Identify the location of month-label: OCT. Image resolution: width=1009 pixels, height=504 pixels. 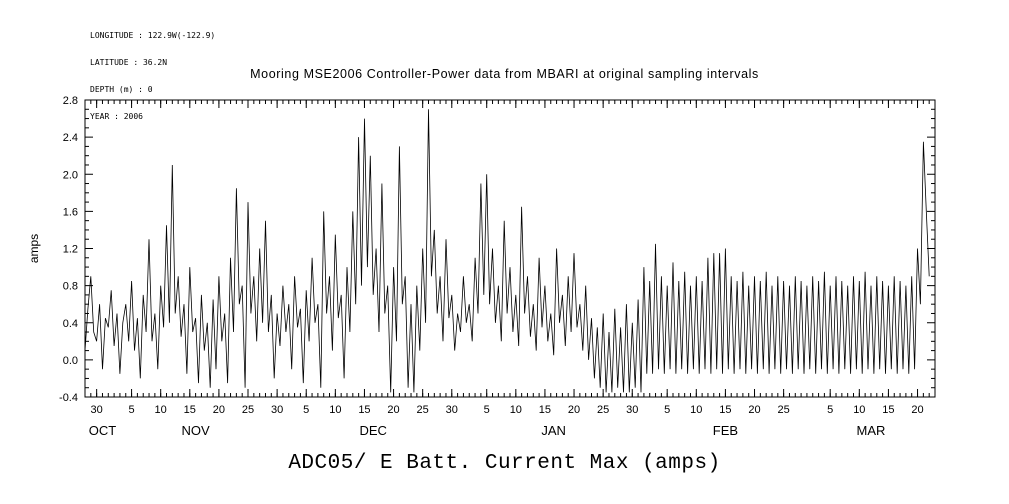
(103, 430).